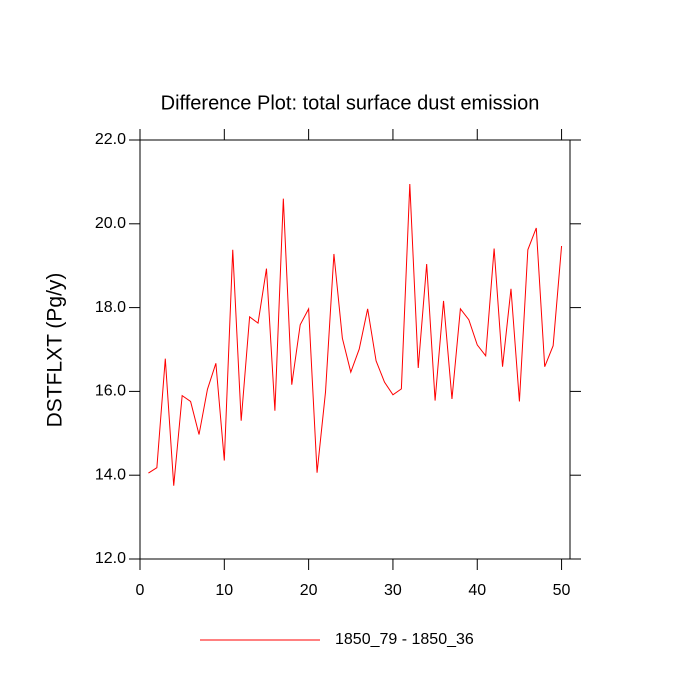  I want to click on x-tick-label: 10, so click(224, 590).